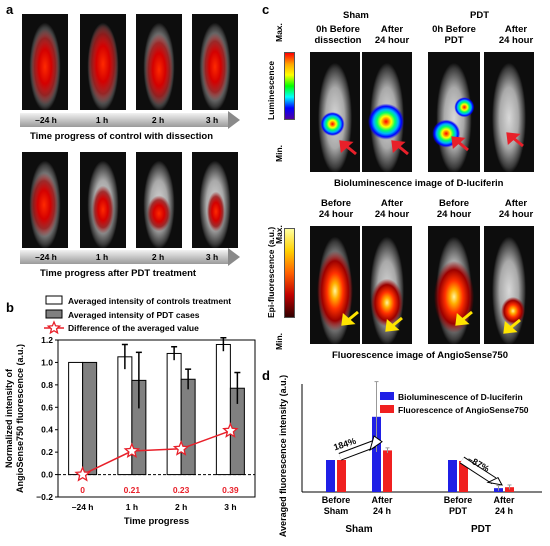  What do you see at coordinates (463, 410) in the screenshot?
I see `legend-label-fluorescence: Fluorescence of AngioSense750` at bounding box center [463, 410].